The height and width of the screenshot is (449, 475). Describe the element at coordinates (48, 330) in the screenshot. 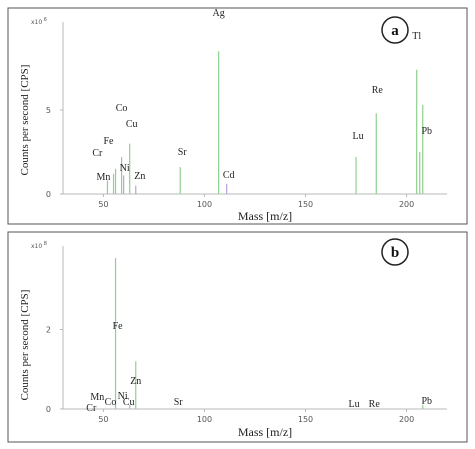

I see `y-tick-label: 2` at that location.